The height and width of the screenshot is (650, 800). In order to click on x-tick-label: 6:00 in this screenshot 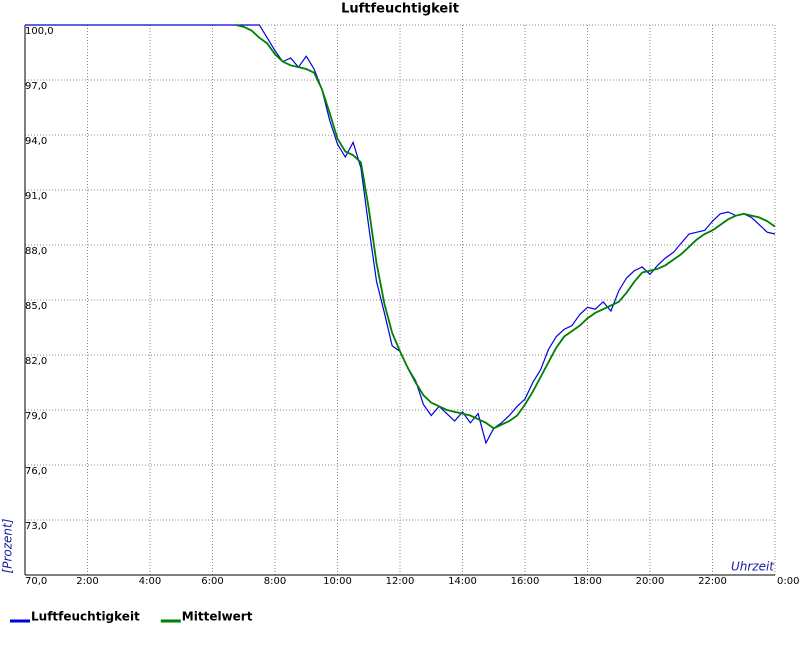, I will do `click(212, 581)`.